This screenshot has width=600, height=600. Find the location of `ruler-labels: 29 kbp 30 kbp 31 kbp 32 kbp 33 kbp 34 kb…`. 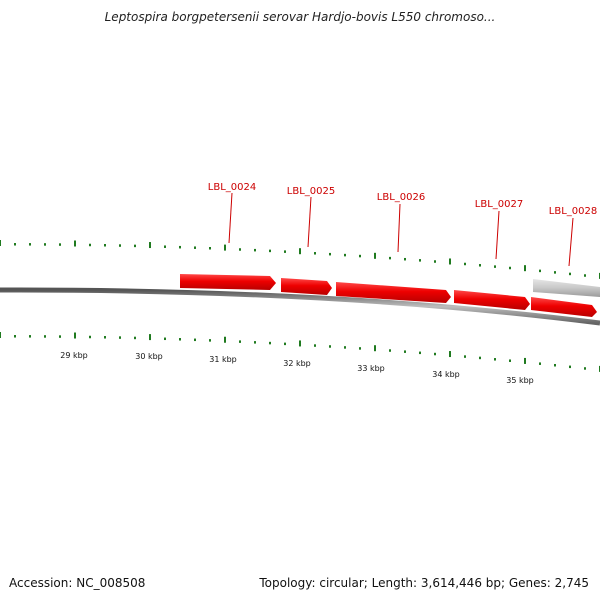

ruler-labels: 29 kbp 30 kbp 31 kbp 32 kbp 33 kbp 34 kb… is located at coordinates (297, 368).